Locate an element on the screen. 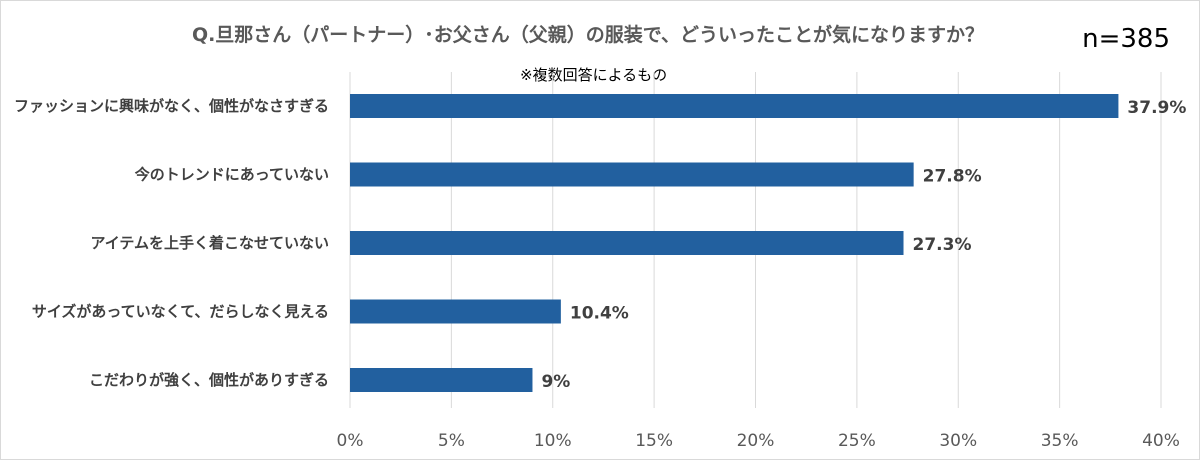 This screenshot has height=460, width=1200. category-label: こだわりが強く、個性がありすぎる is located at coordinates (209, 380).